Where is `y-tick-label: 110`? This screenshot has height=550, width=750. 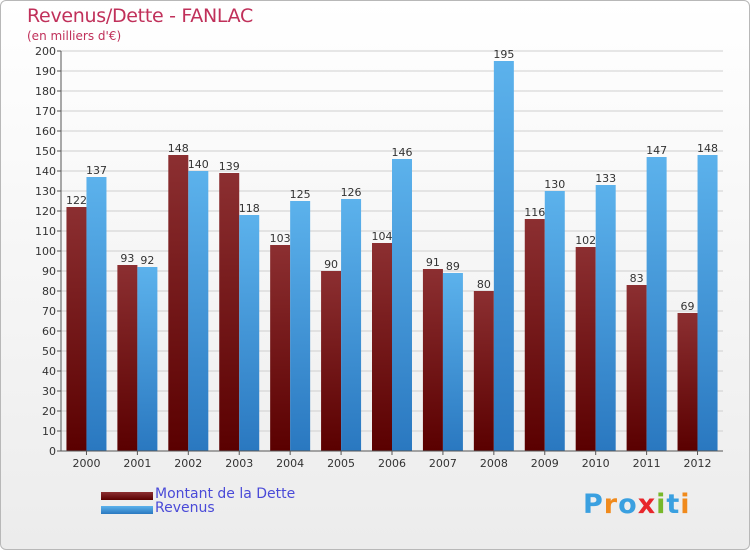
y-tick-label: 110 is located at coordinates (45, 231).